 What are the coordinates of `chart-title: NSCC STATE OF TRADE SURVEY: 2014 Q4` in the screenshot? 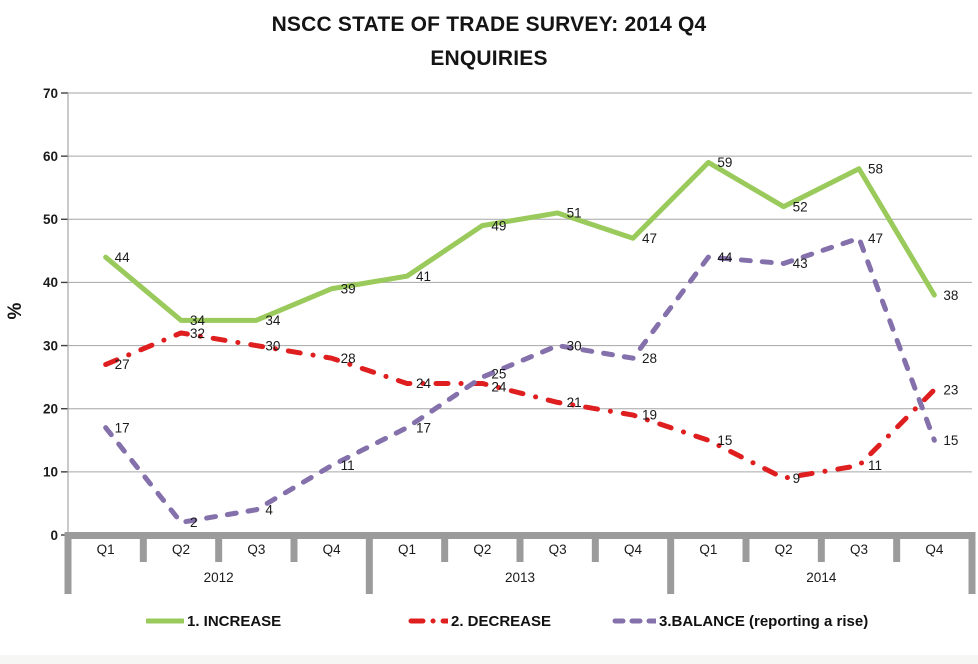 It's located at (489, 24).